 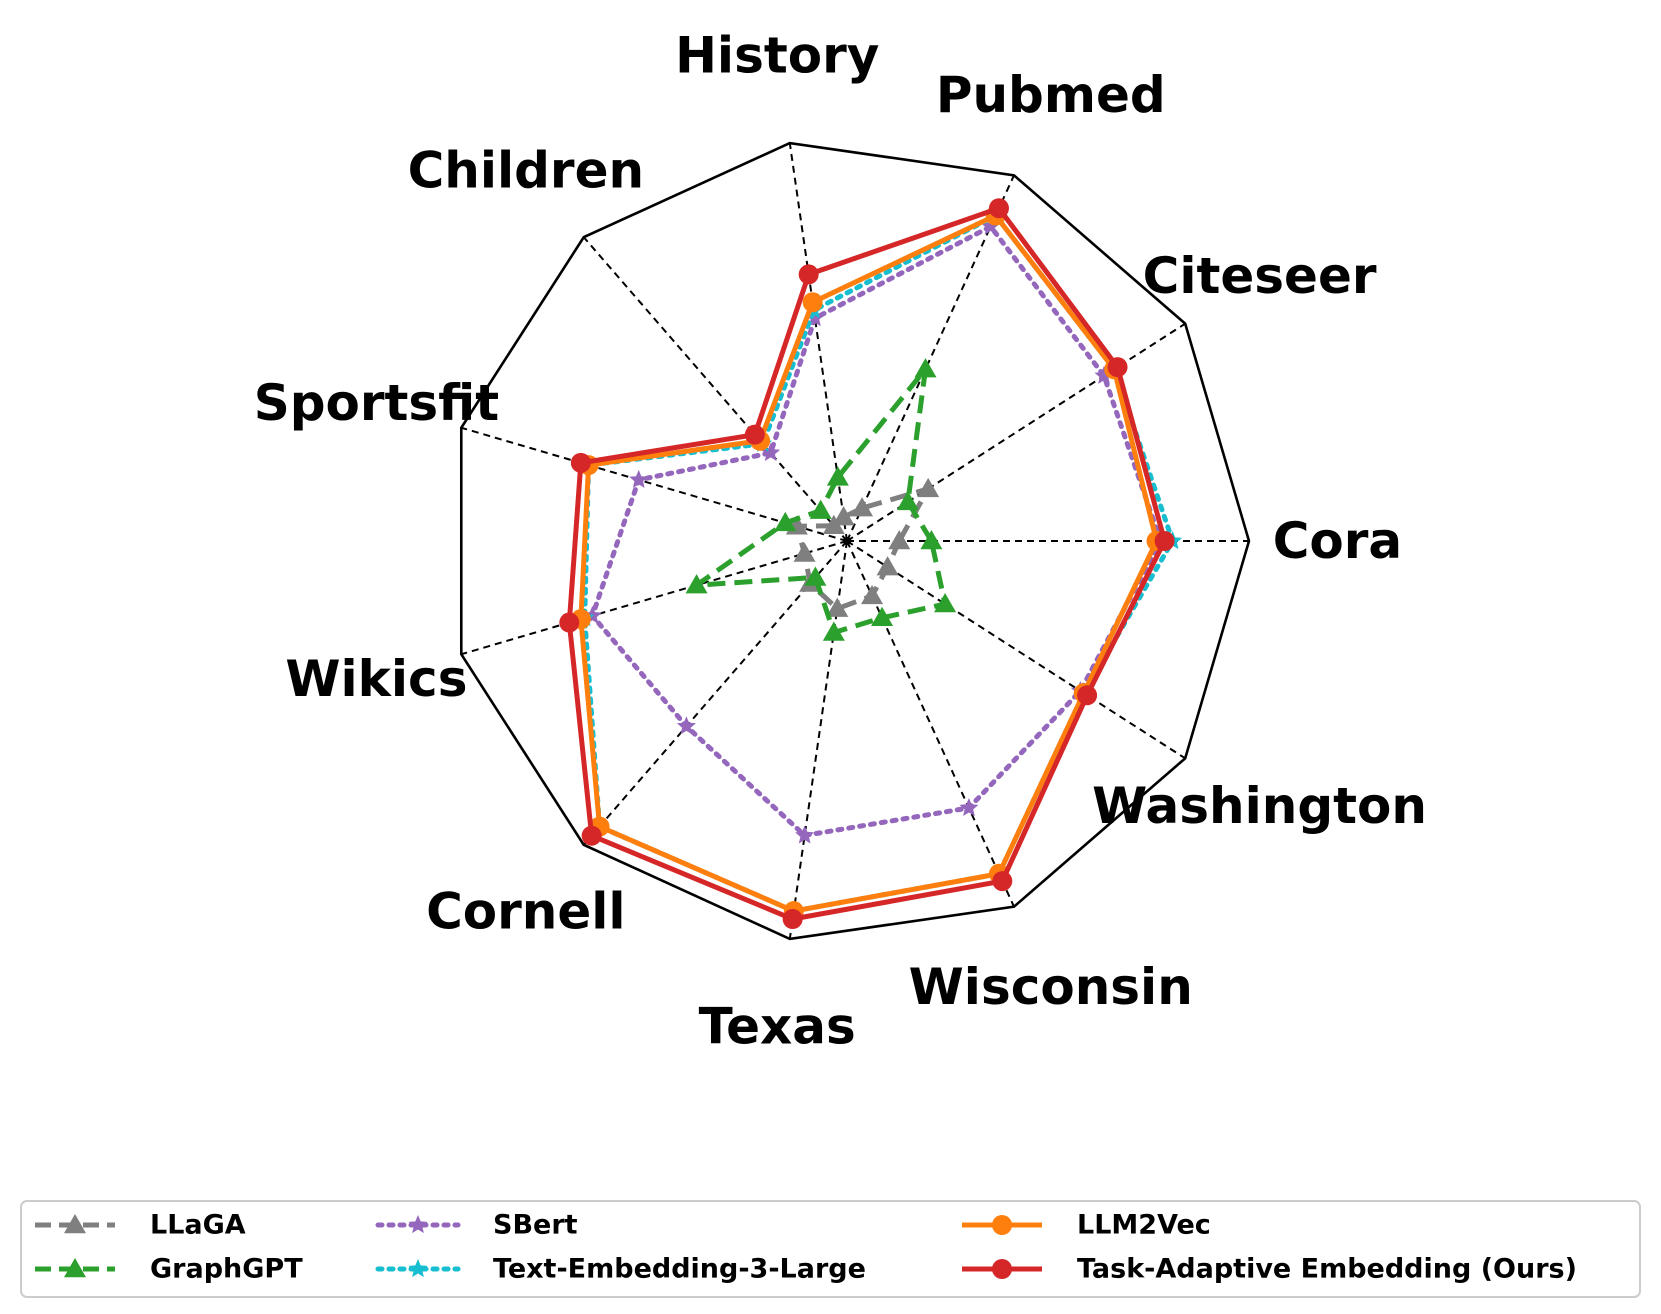 I want to click on point-llaga-history, so click(x=843, y=516).